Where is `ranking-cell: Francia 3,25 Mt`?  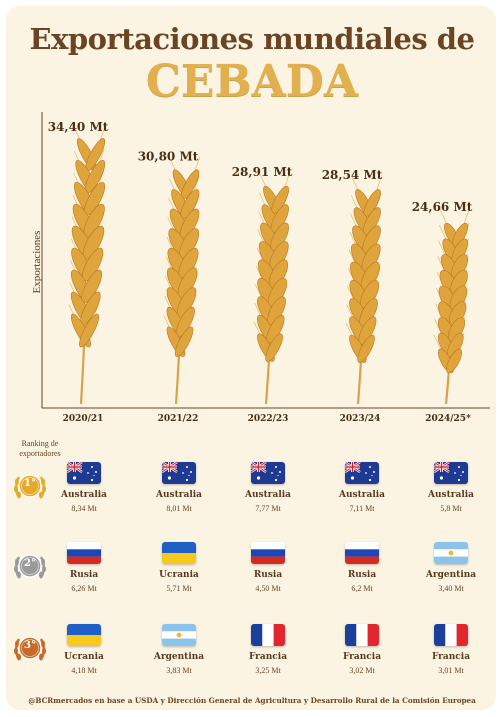
ranking-cell: Francia 3,25 Mt is located at coordinates (268, 649).